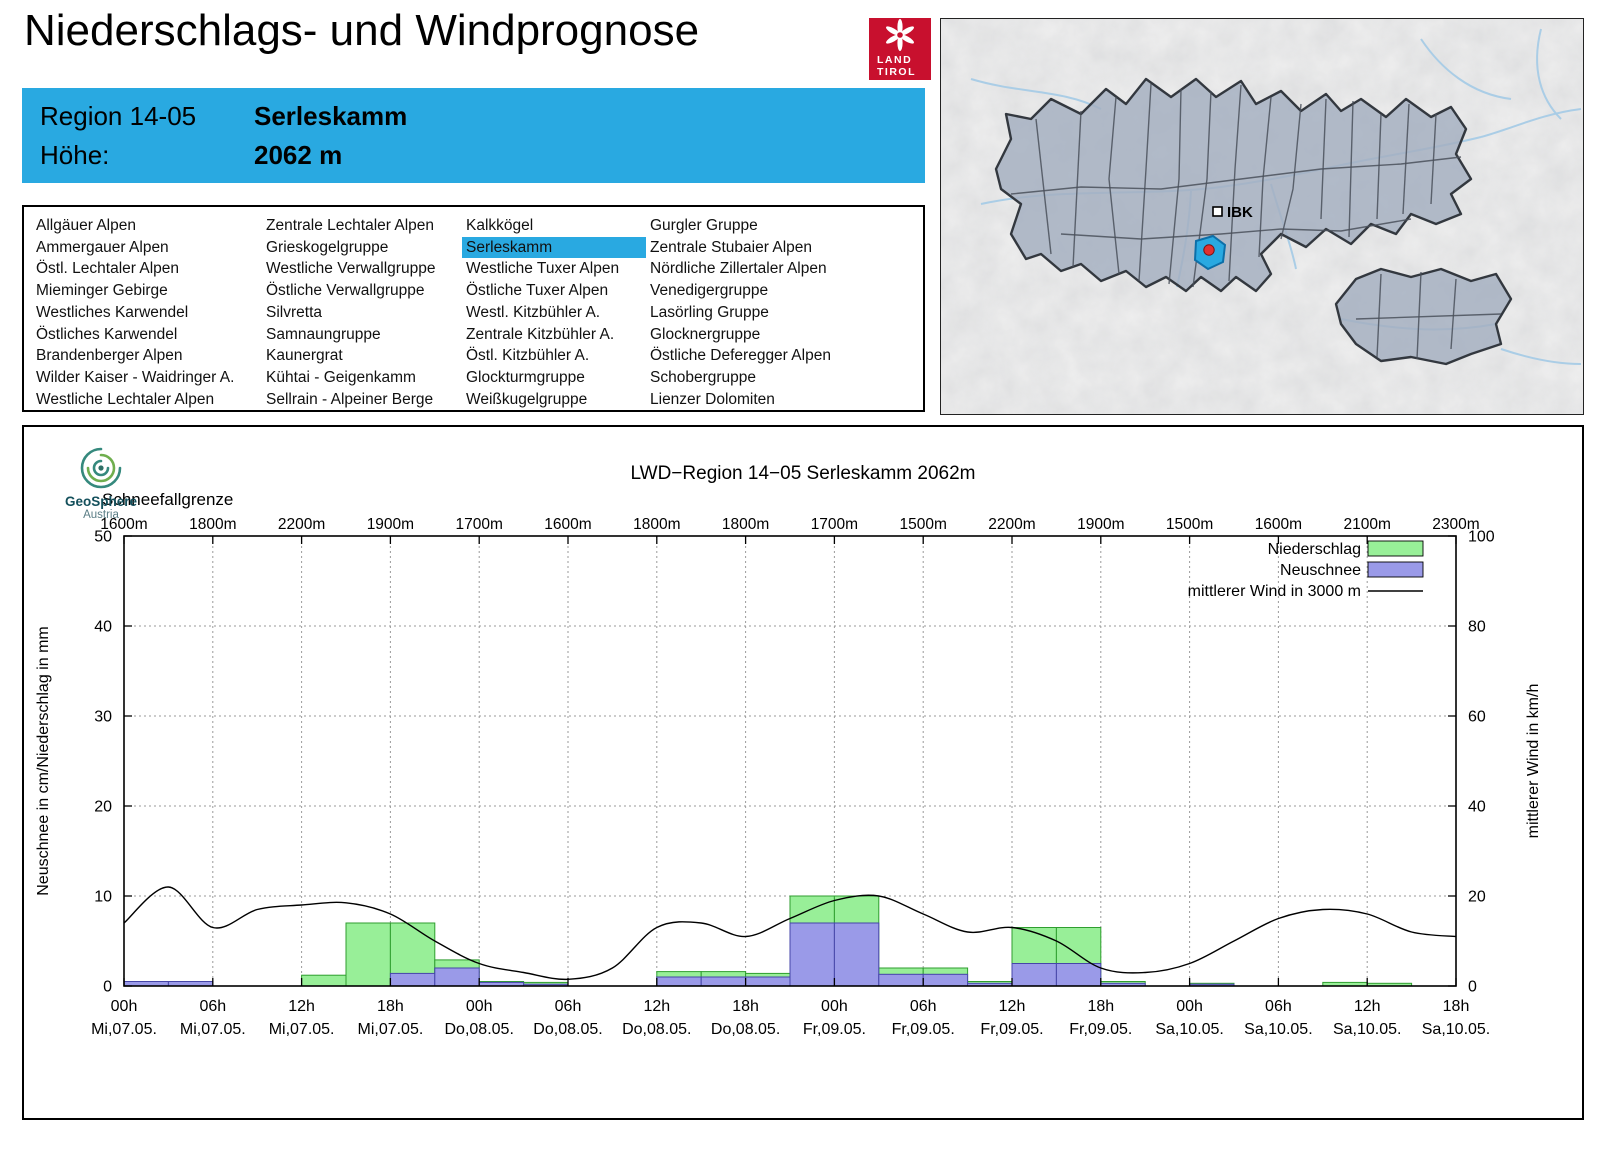 This screenshot has width=1600, height=1153. Describe the element at coordinates (101, 515) in the screenshot. I see `geosphere-country: Austria` at that location.